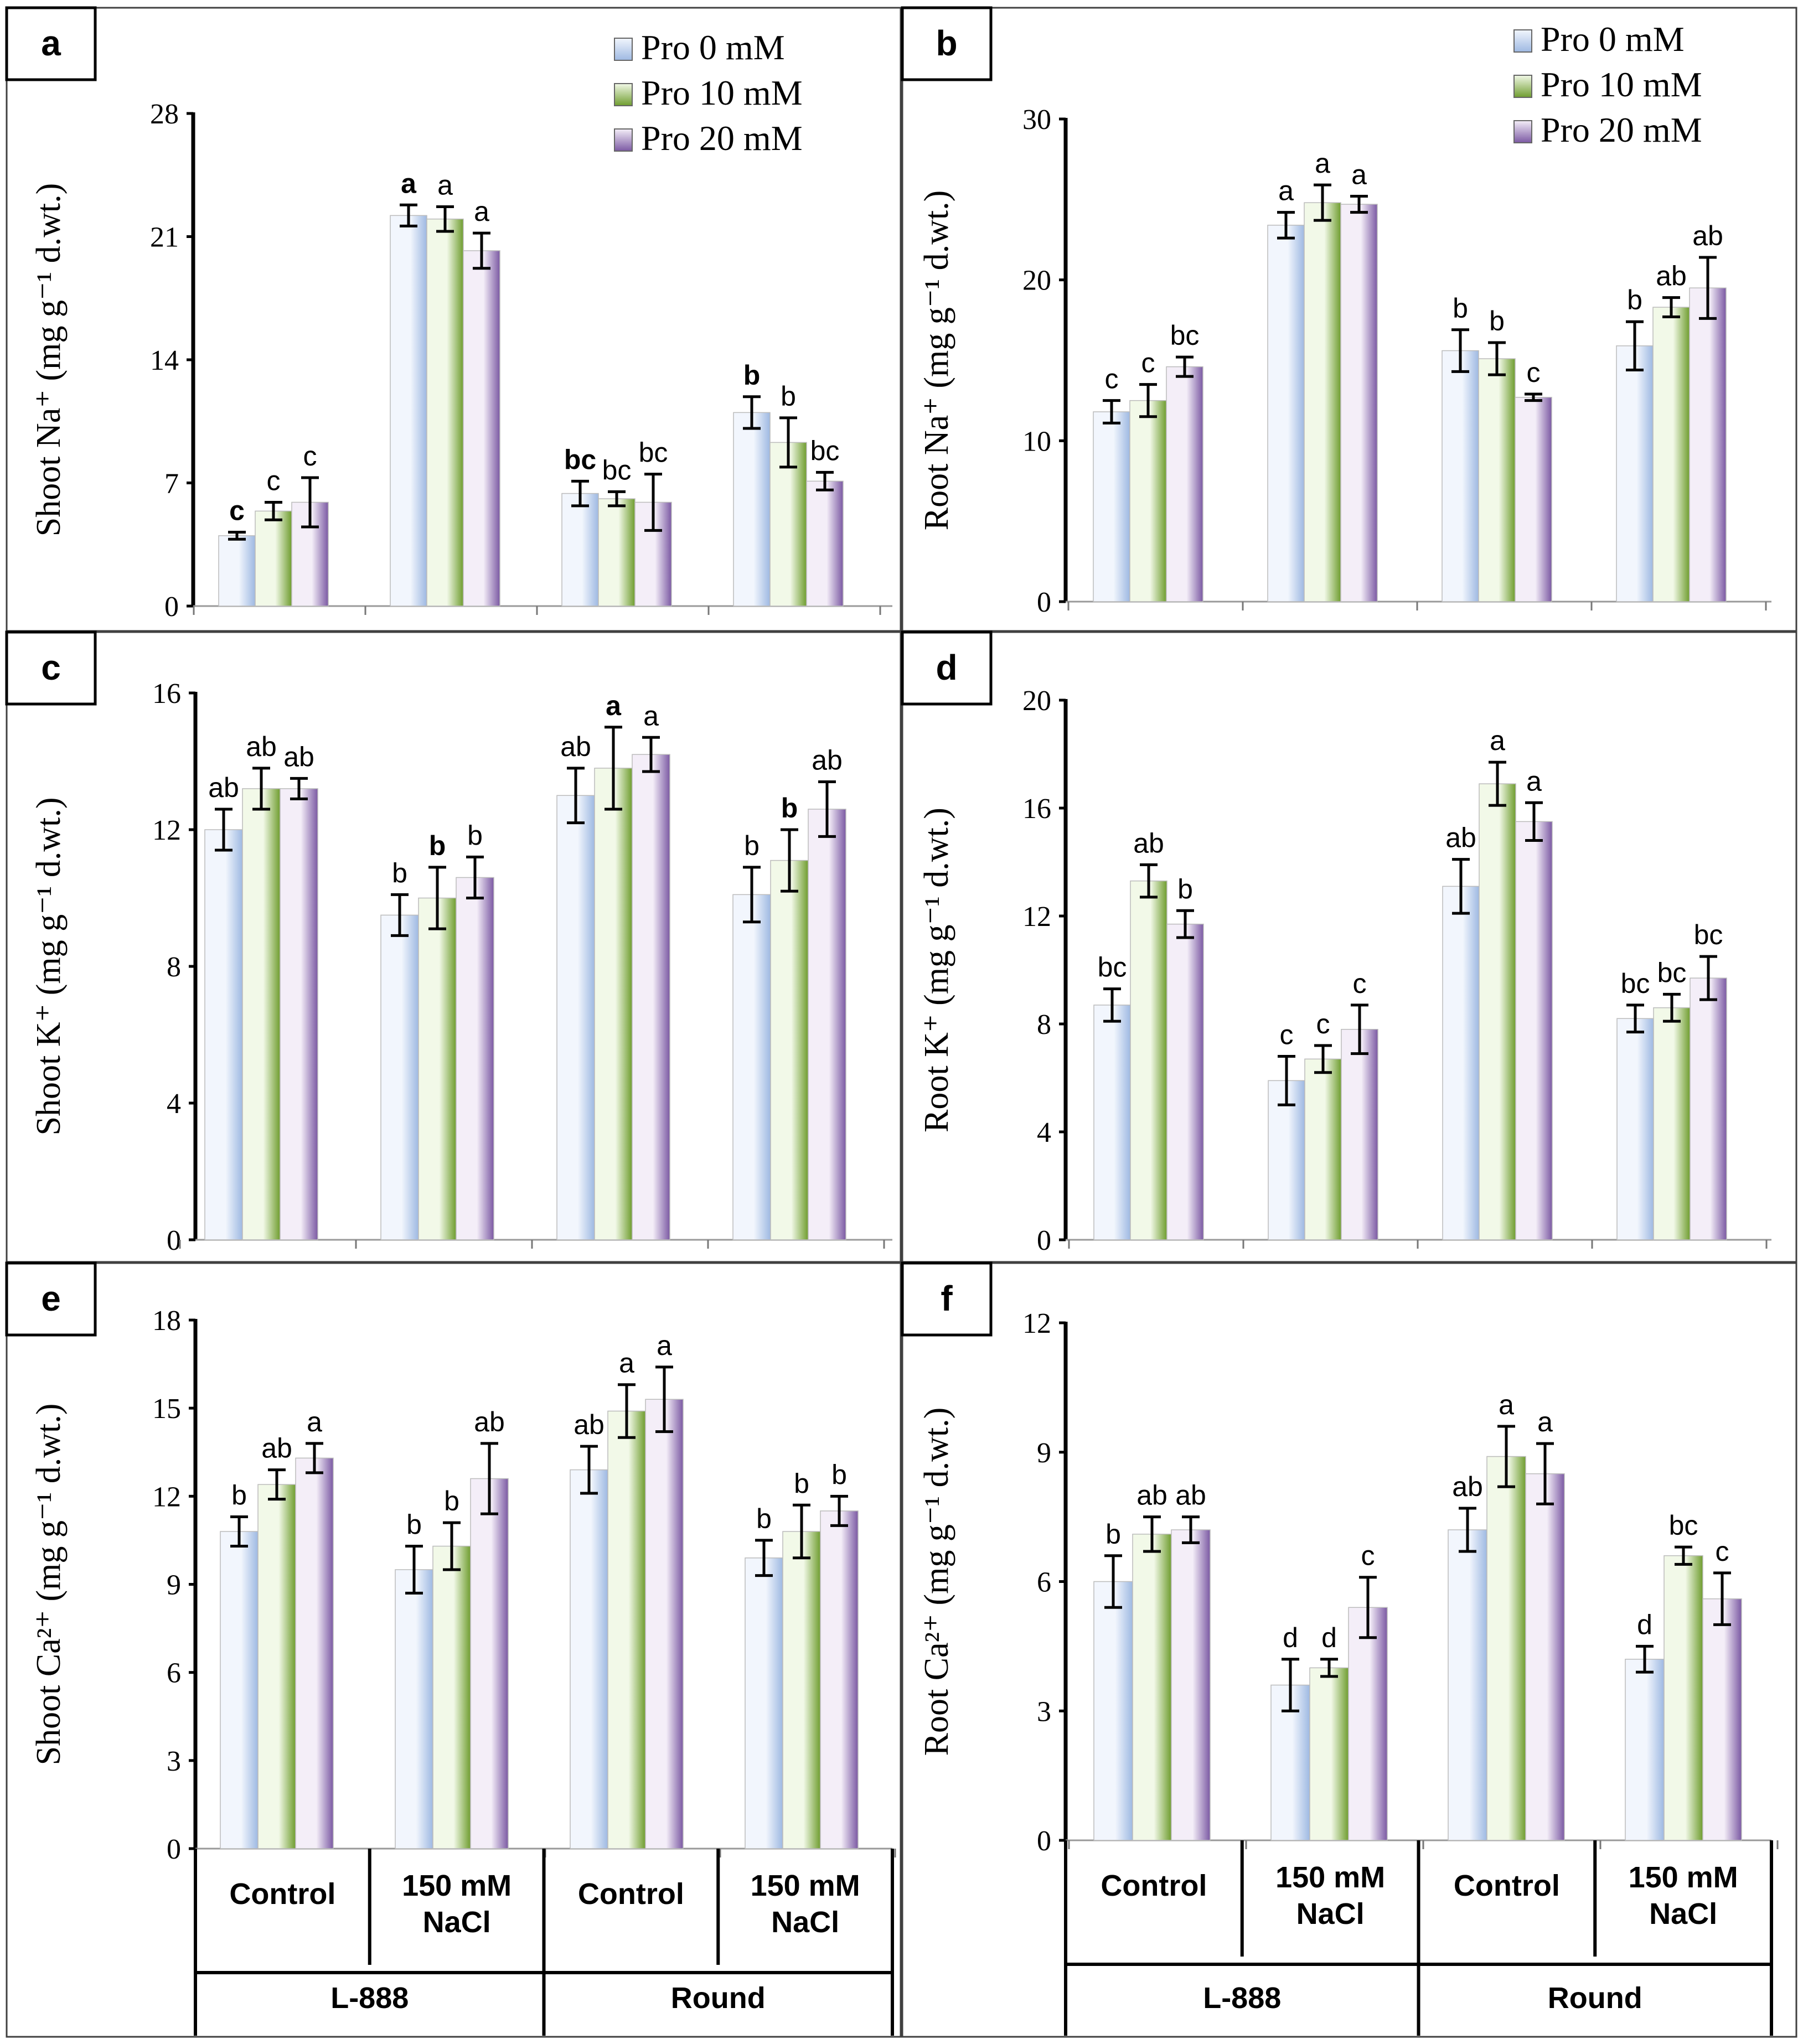 The height and width of the screenshot is (2044, 1803). What do you see at coordinates (282, 1894) in the screenshot?
I see `treatment-label: Control` at bounding box center [282, 1894].